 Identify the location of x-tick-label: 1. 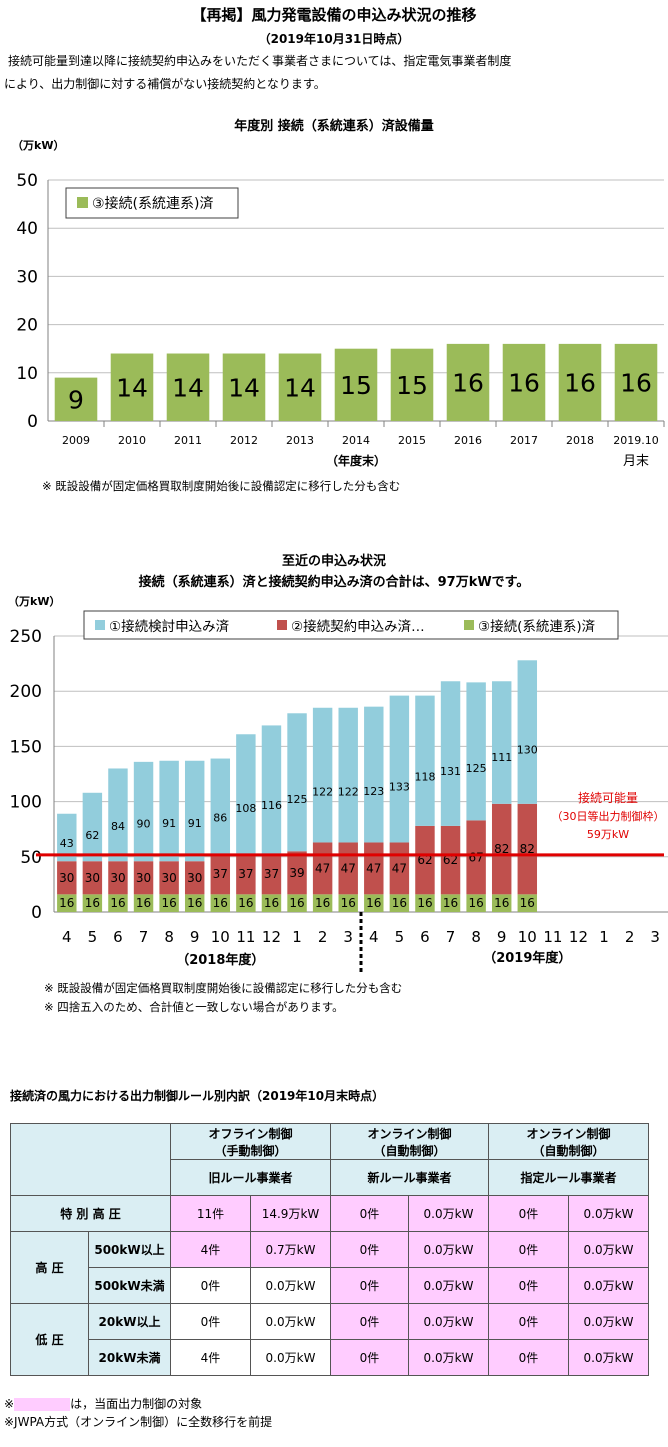
(604, 937).